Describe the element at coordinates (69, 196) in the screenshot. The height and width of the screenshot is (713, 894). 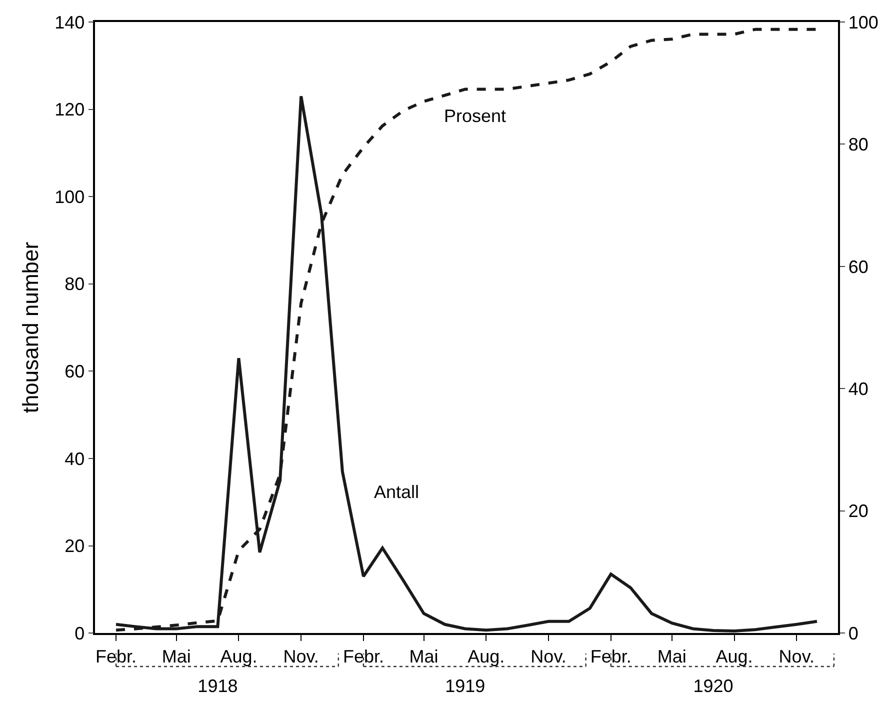
I see `y-tick-label: 100` at that location.